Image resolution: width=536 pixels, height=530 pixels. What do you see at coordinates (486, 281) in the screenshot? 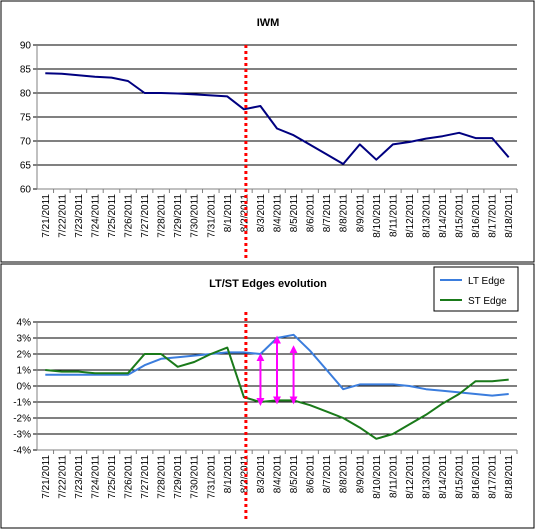
I see `legend-lt-edge-label: LT Edge` at bounding box center [486, 281].